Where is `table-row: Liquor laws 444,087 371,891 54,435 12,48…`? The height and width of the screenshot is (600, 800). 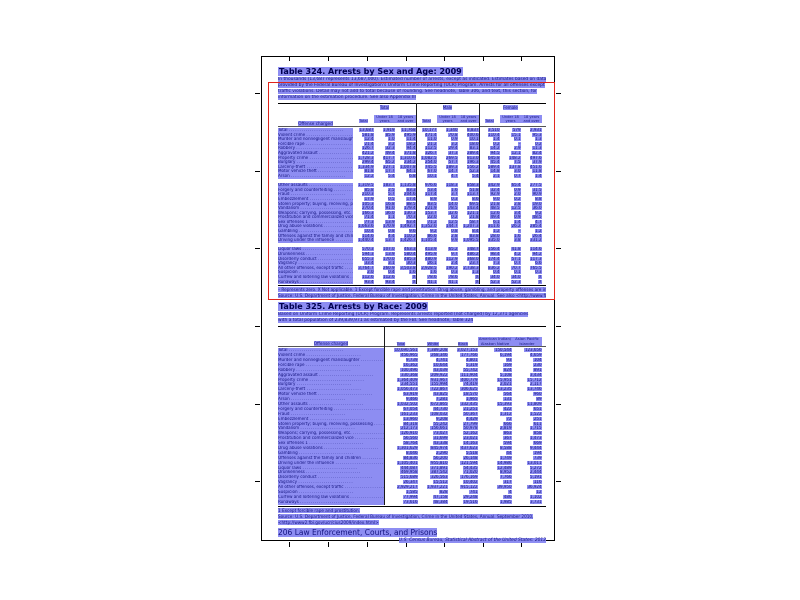 table-row: Liquor laws 444,087 371,891 54,435 12,48… is located at coordinates (412, 468).